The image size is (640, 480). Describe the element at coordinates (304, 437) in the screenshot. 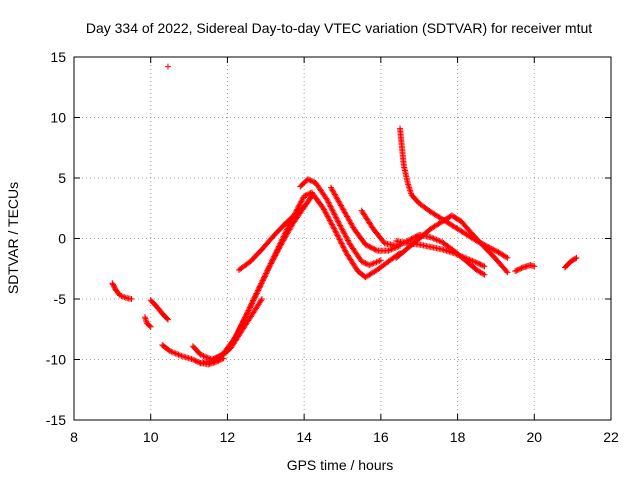

I see `x-tick-label: 14` at that location.